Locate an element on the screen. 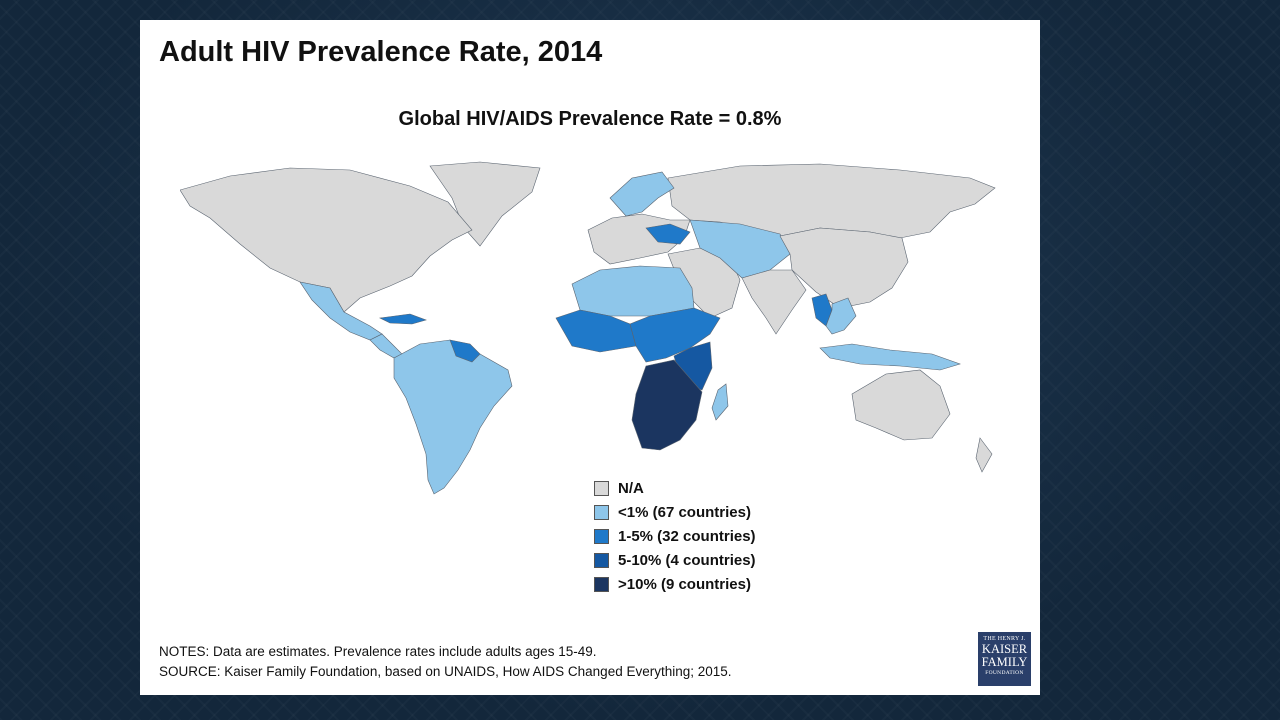 This screenshot has width=1280, height=720. region-china is located at coordinates (844, 268).